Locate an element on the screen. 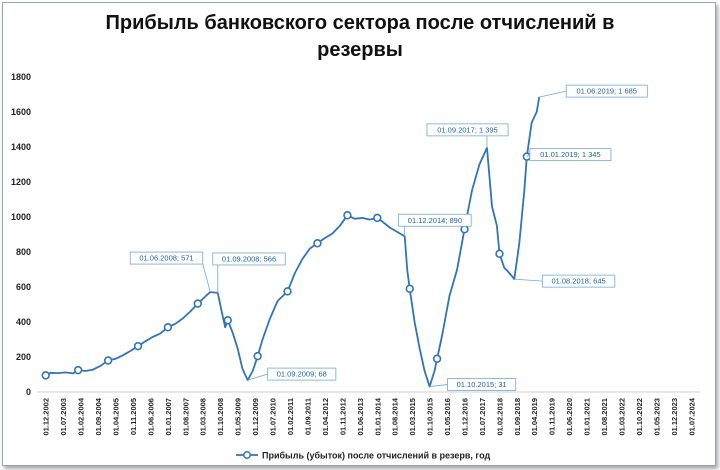  x-tick-label: 01.09.2018 is located at coordinates (517, 417).